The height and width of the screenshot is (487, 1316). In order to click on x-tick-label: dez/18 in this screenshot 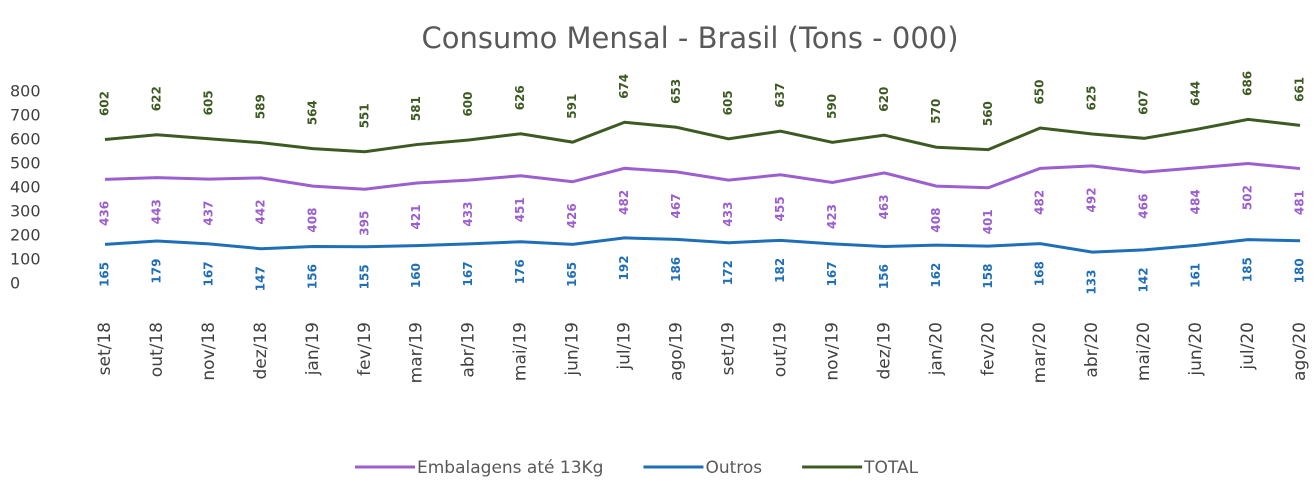, I will do `click(261, 351)`.